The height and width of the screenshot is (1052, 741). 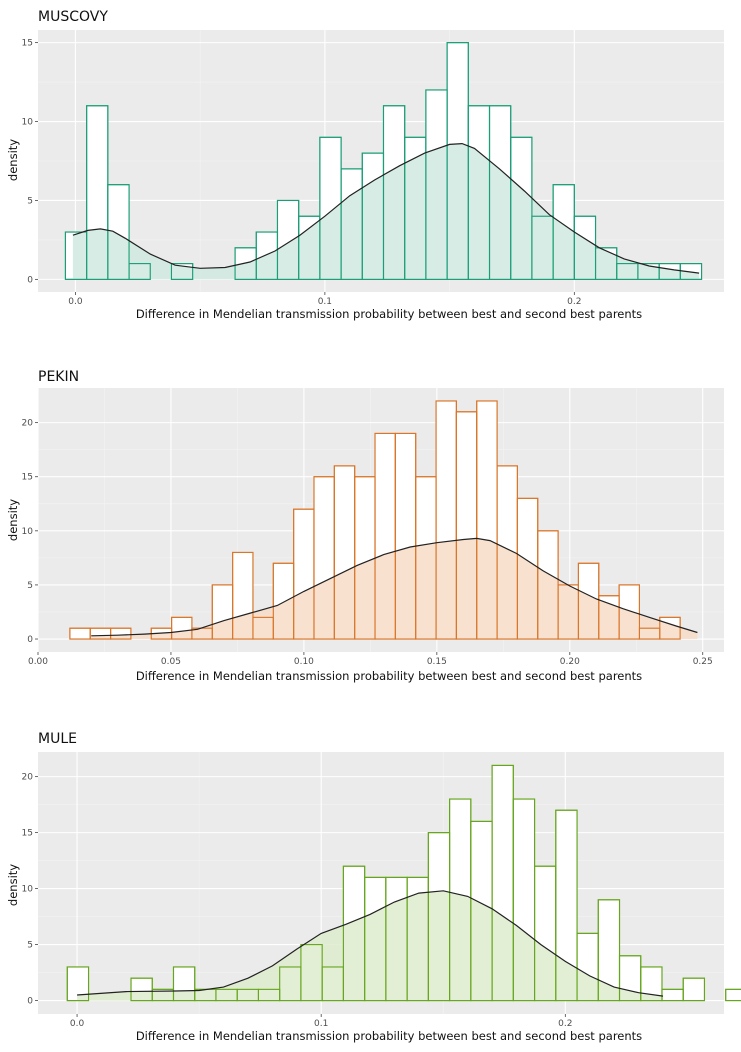 I want to click on x-tick-label: 0.10, so click(x=304, y=662).